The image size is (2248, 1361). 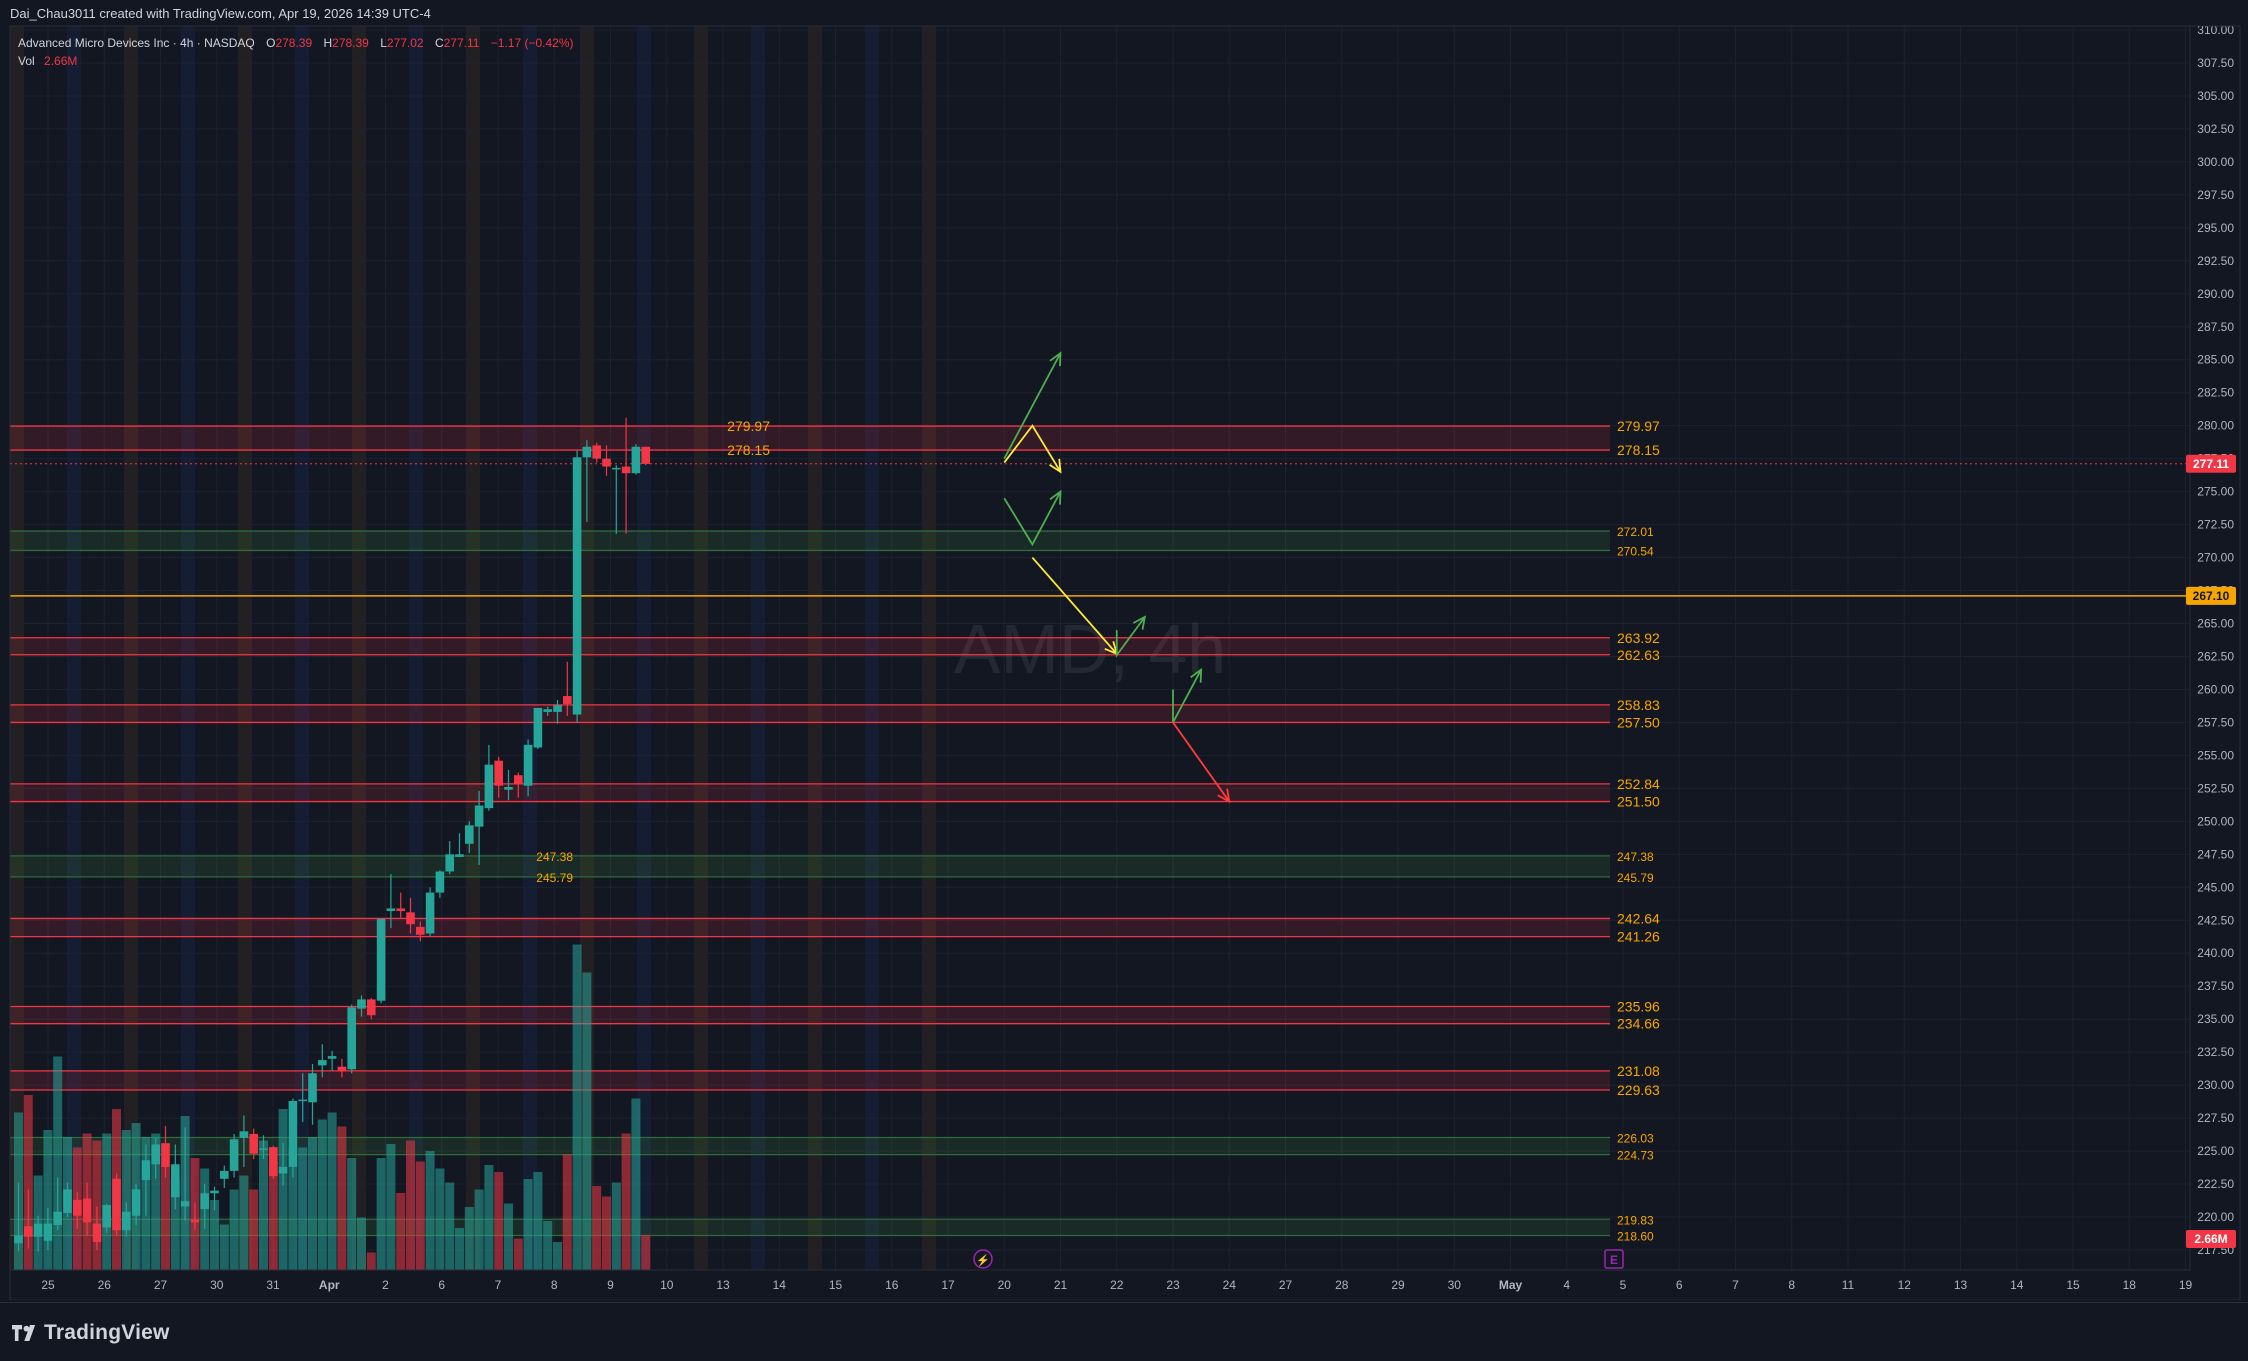 What do you see at coordinates (2215, 1118) in the screenshot?
I see `price-tick-label: 227.50` at bounding box center [2215, 1118].